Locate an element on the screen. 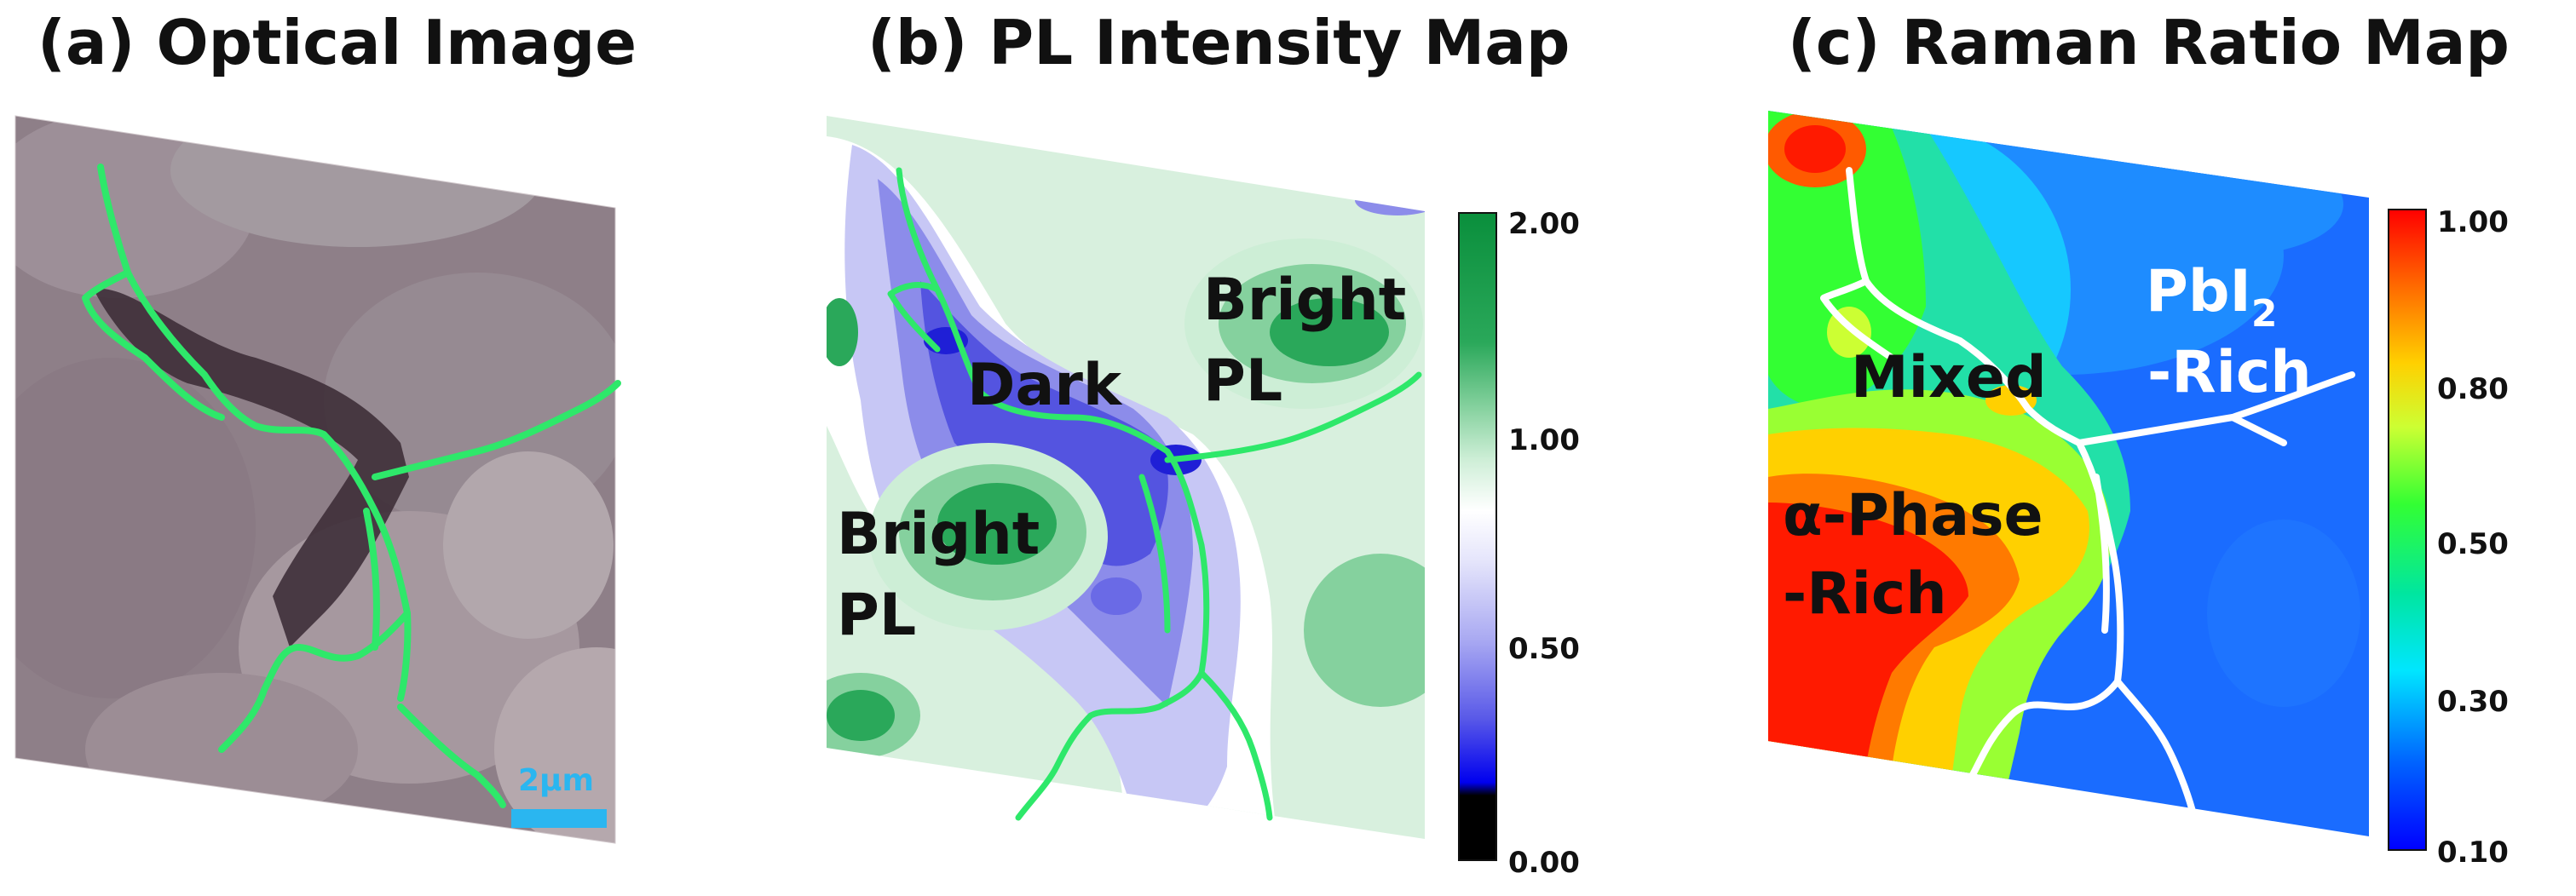 The height and width of the screenshot is (896, 2576). pbi2-formula-base: PbI is located at coordinates (2198, 291).